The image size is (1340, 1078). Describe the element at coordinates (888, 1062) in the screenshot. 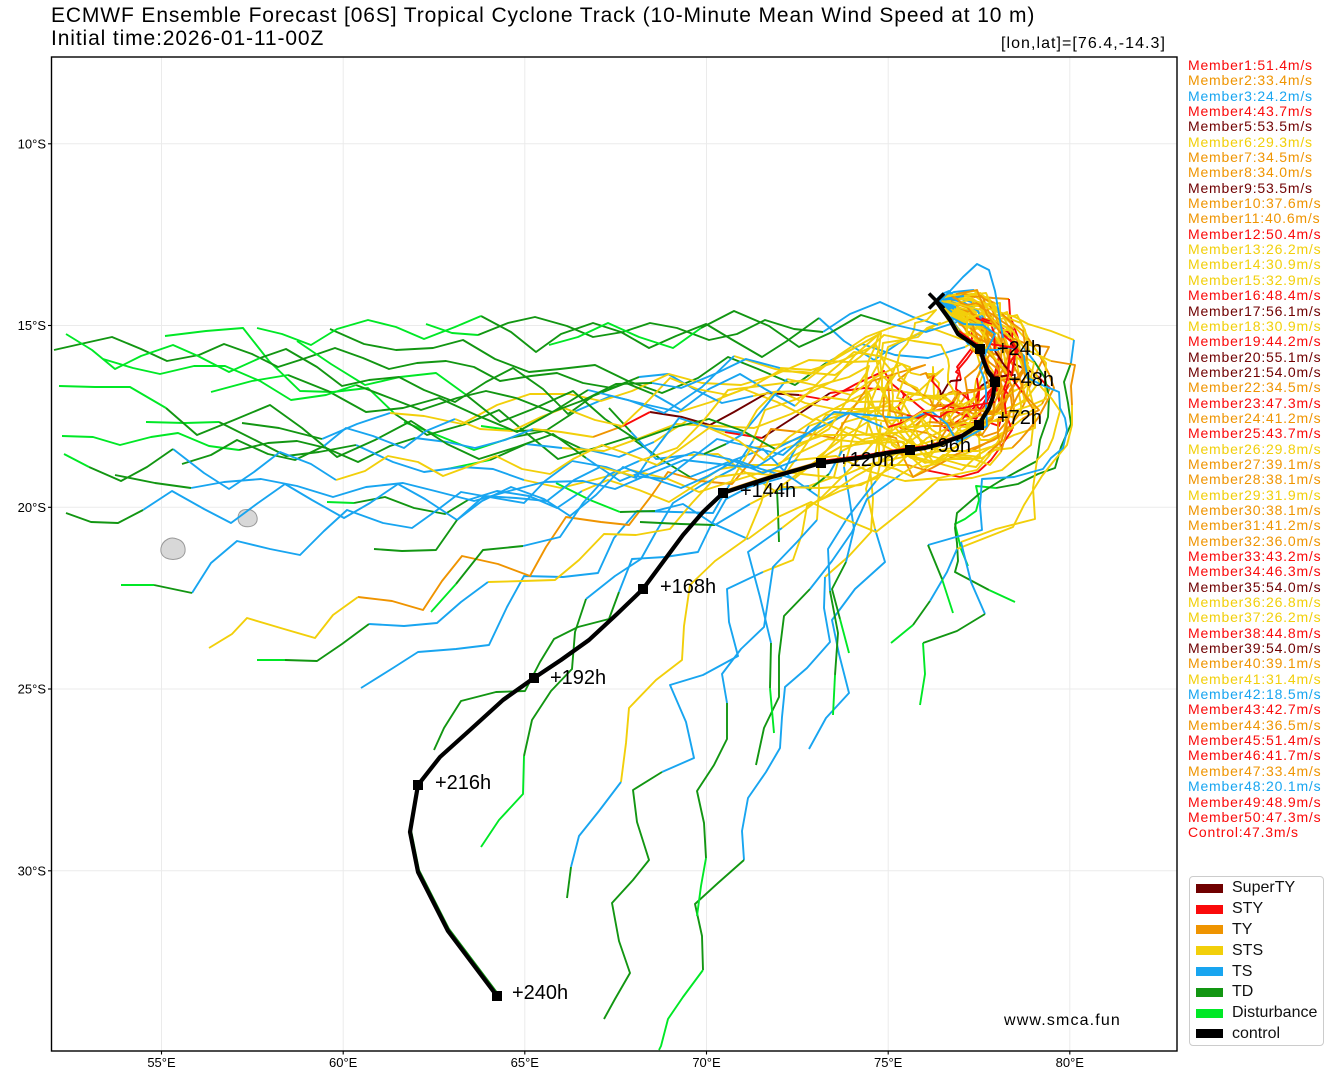

I see `svg-text: 75°E` at that location.